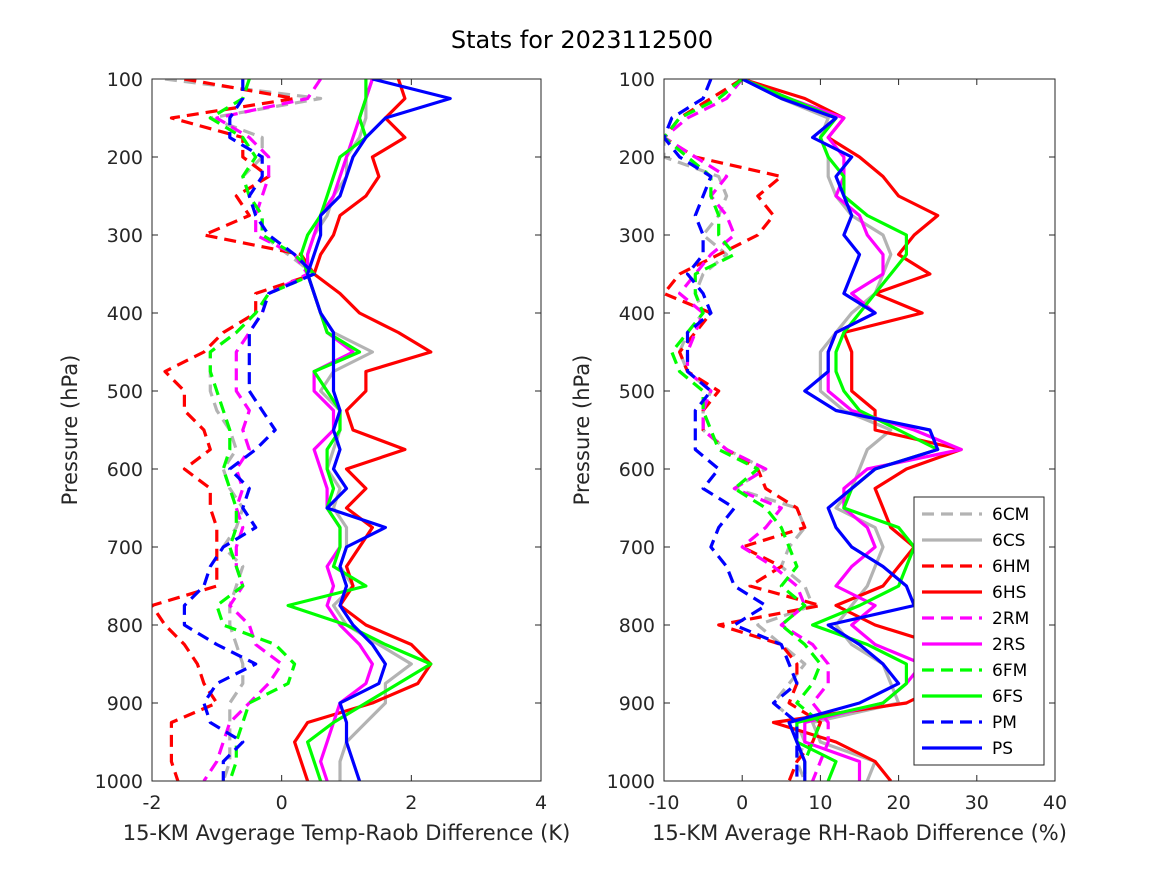  Describe the element at coordinates (820, 803) in the screenshot. I see `x-tick-label: 10` at that location.